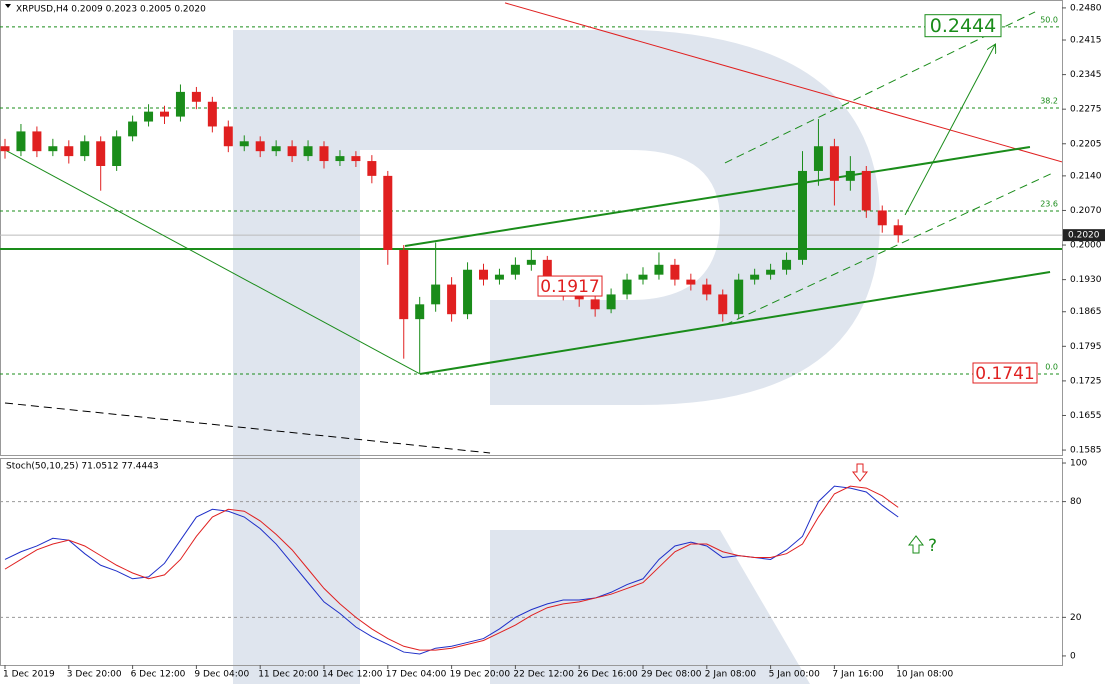  What do you see at coordinates (1084, 236) in the screenshot?
I see `current-price-label: 0.2020` at bounding box center [1084, 236].